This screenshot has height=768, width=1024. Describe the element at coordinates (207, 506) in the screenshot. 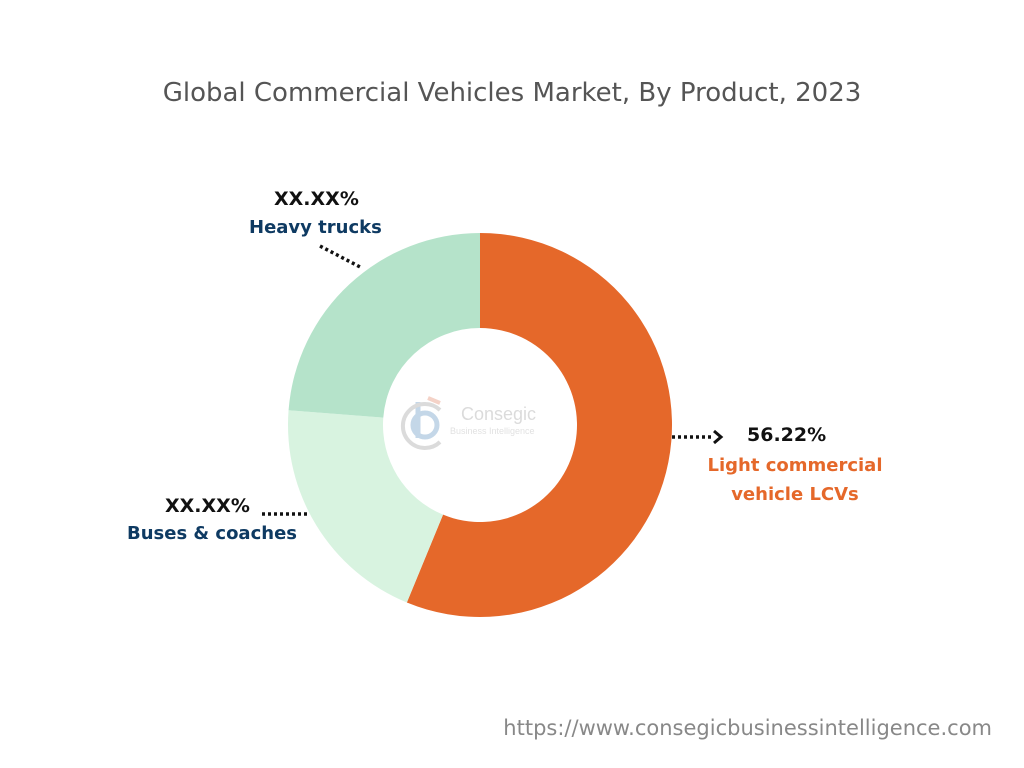

I see `value-label-buses: XX.XX%` at that location.